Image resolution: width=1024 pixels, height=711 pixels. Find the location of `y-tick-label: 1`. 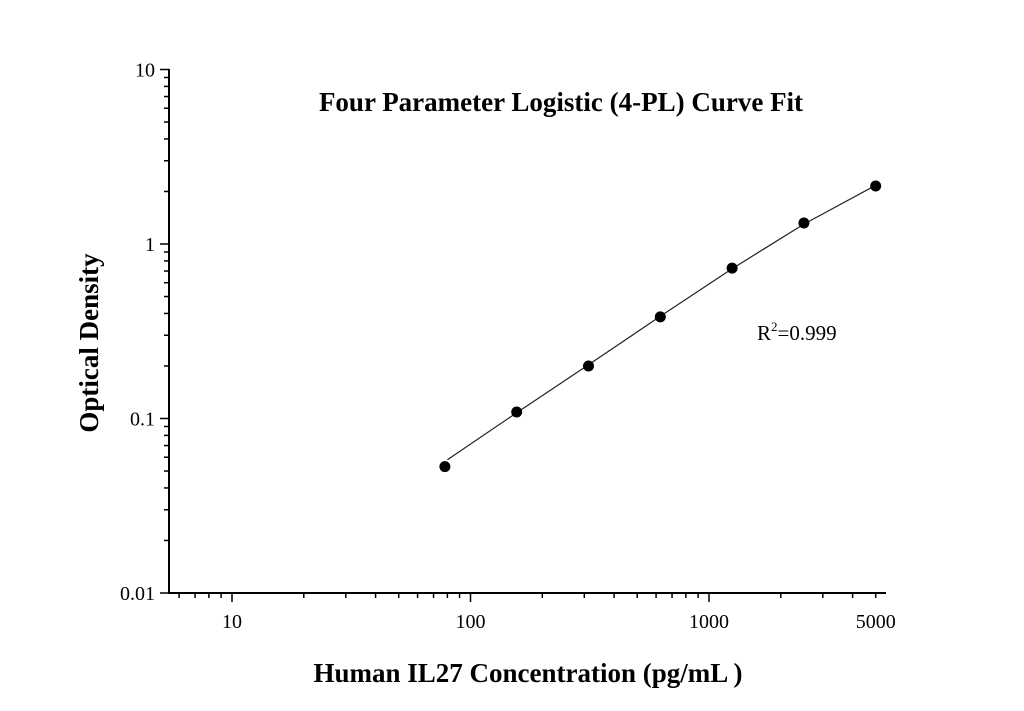

y-tick-label: 1 is located at coordinates (150, 245).